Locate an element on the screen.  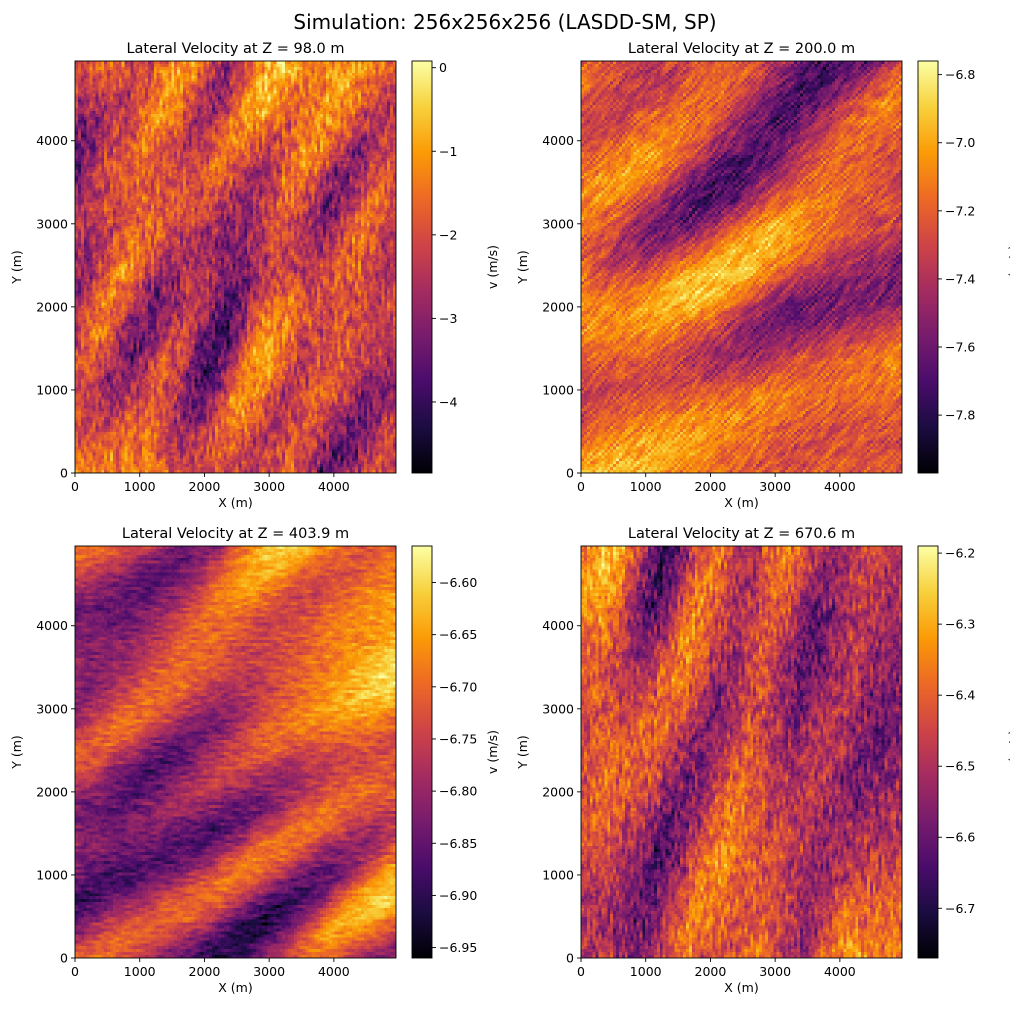
colorbar-tick-label: 0 is located at coordinates (443, 67).